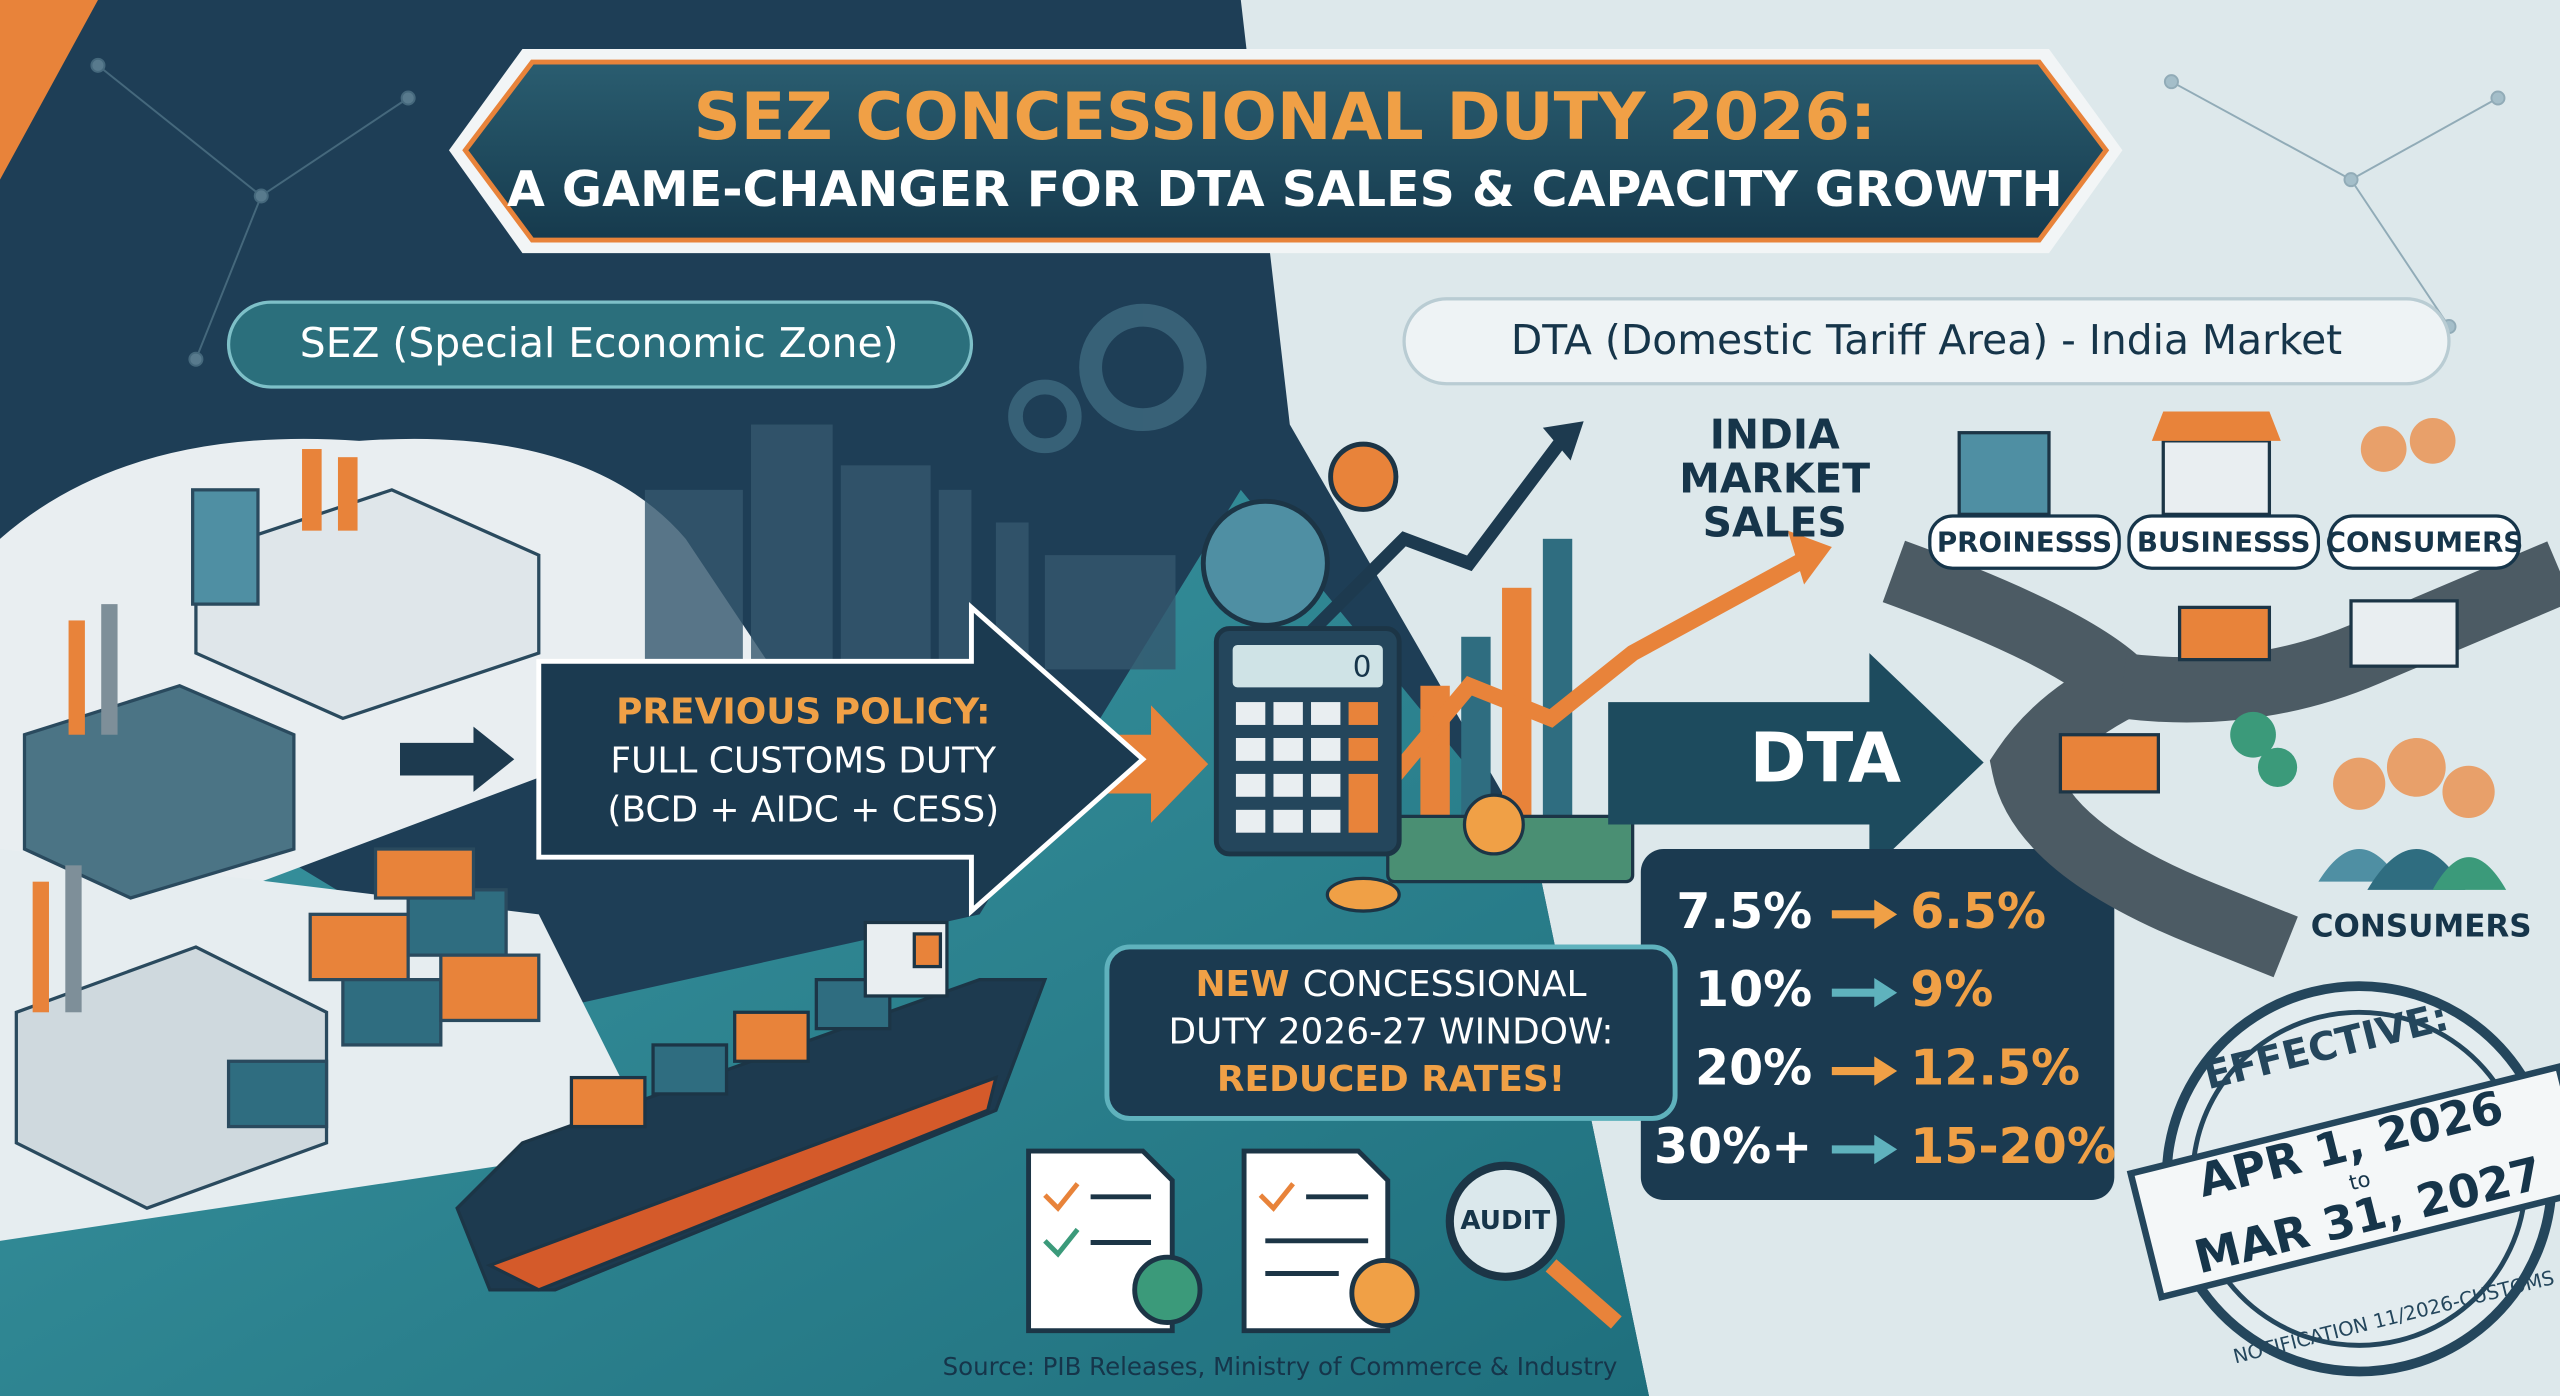  What do you see at coordinates (1391, 1079) in the screenshot?
I see `new-policy-text: REDUCED RATES!` at bounding box center [1391, 1079].